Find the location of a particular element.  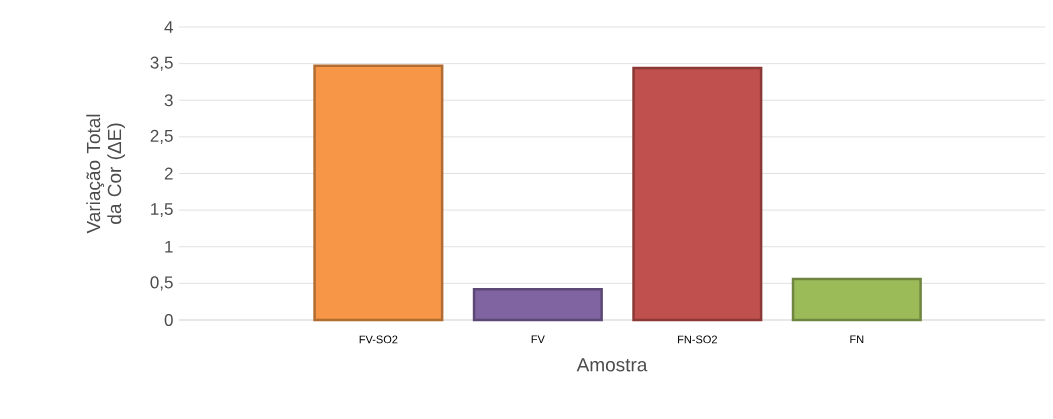

y-tick-label: 0 is located at coordinates (168, 320).